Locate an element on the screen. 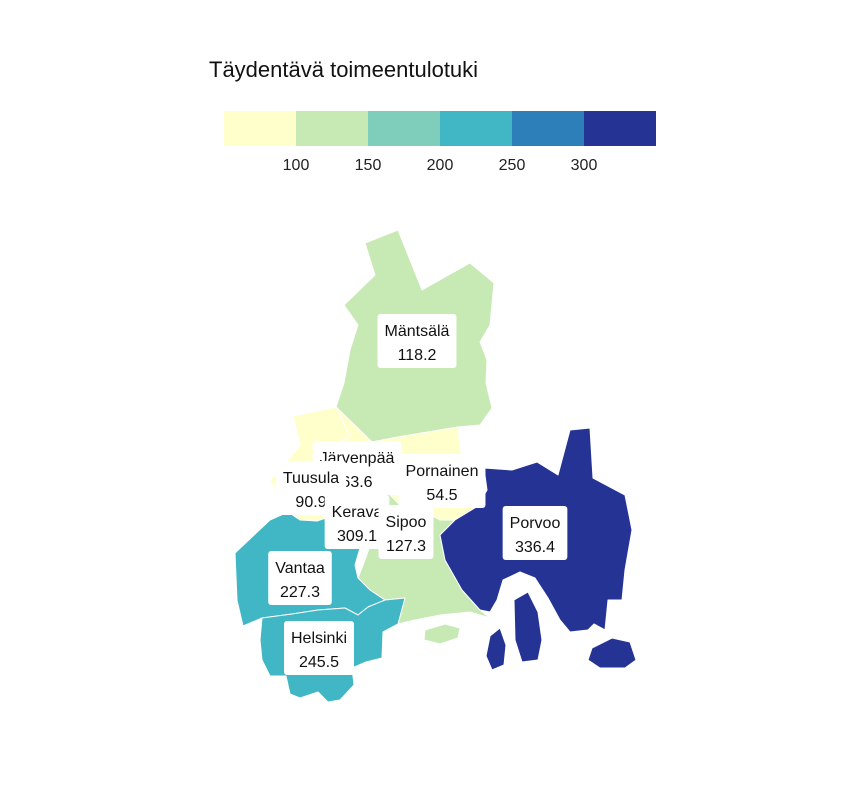 The width and height of the screenshot is (864, 792). label-helsinki: Helsinki 245.5 is located at coordinates (319, 648).